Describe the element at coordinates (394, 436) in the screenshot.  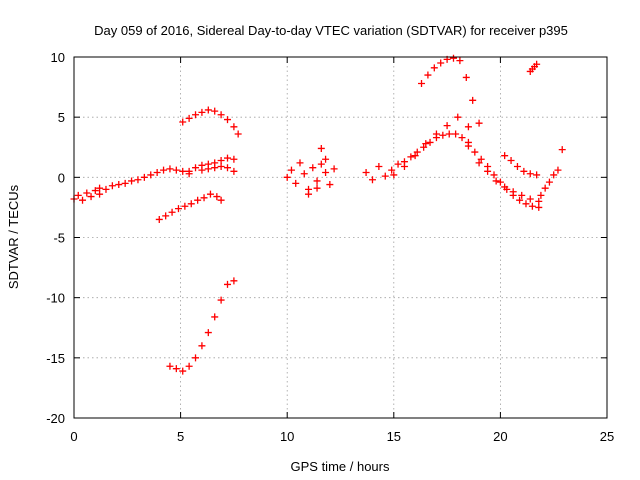
I see `x-tick-label: 15` at that location.